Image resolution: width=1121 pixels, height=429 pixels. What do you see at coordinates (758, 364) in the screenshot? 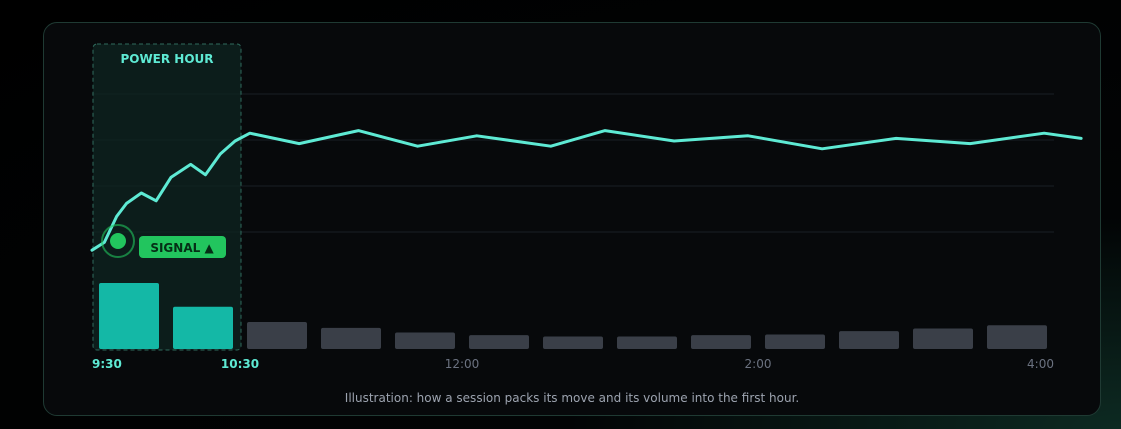
I see `x-tick-label: 2:00` at bounding box center [758, 364].